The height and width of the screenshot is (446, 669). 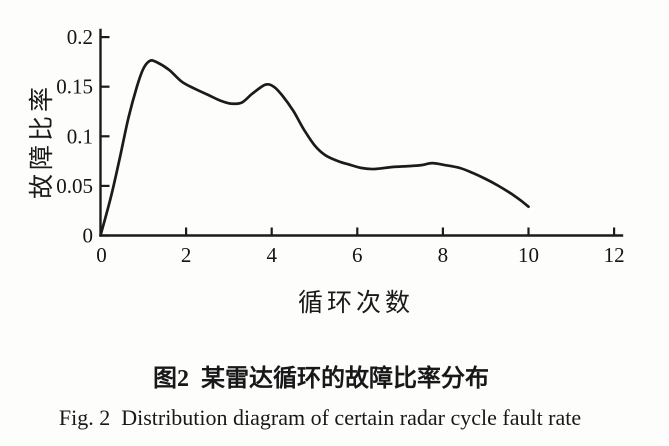 What do you see at coordinates (80, 136) in the screenshot?
I see `y-tick-label: 0.1` at bounding box center [80, 136].